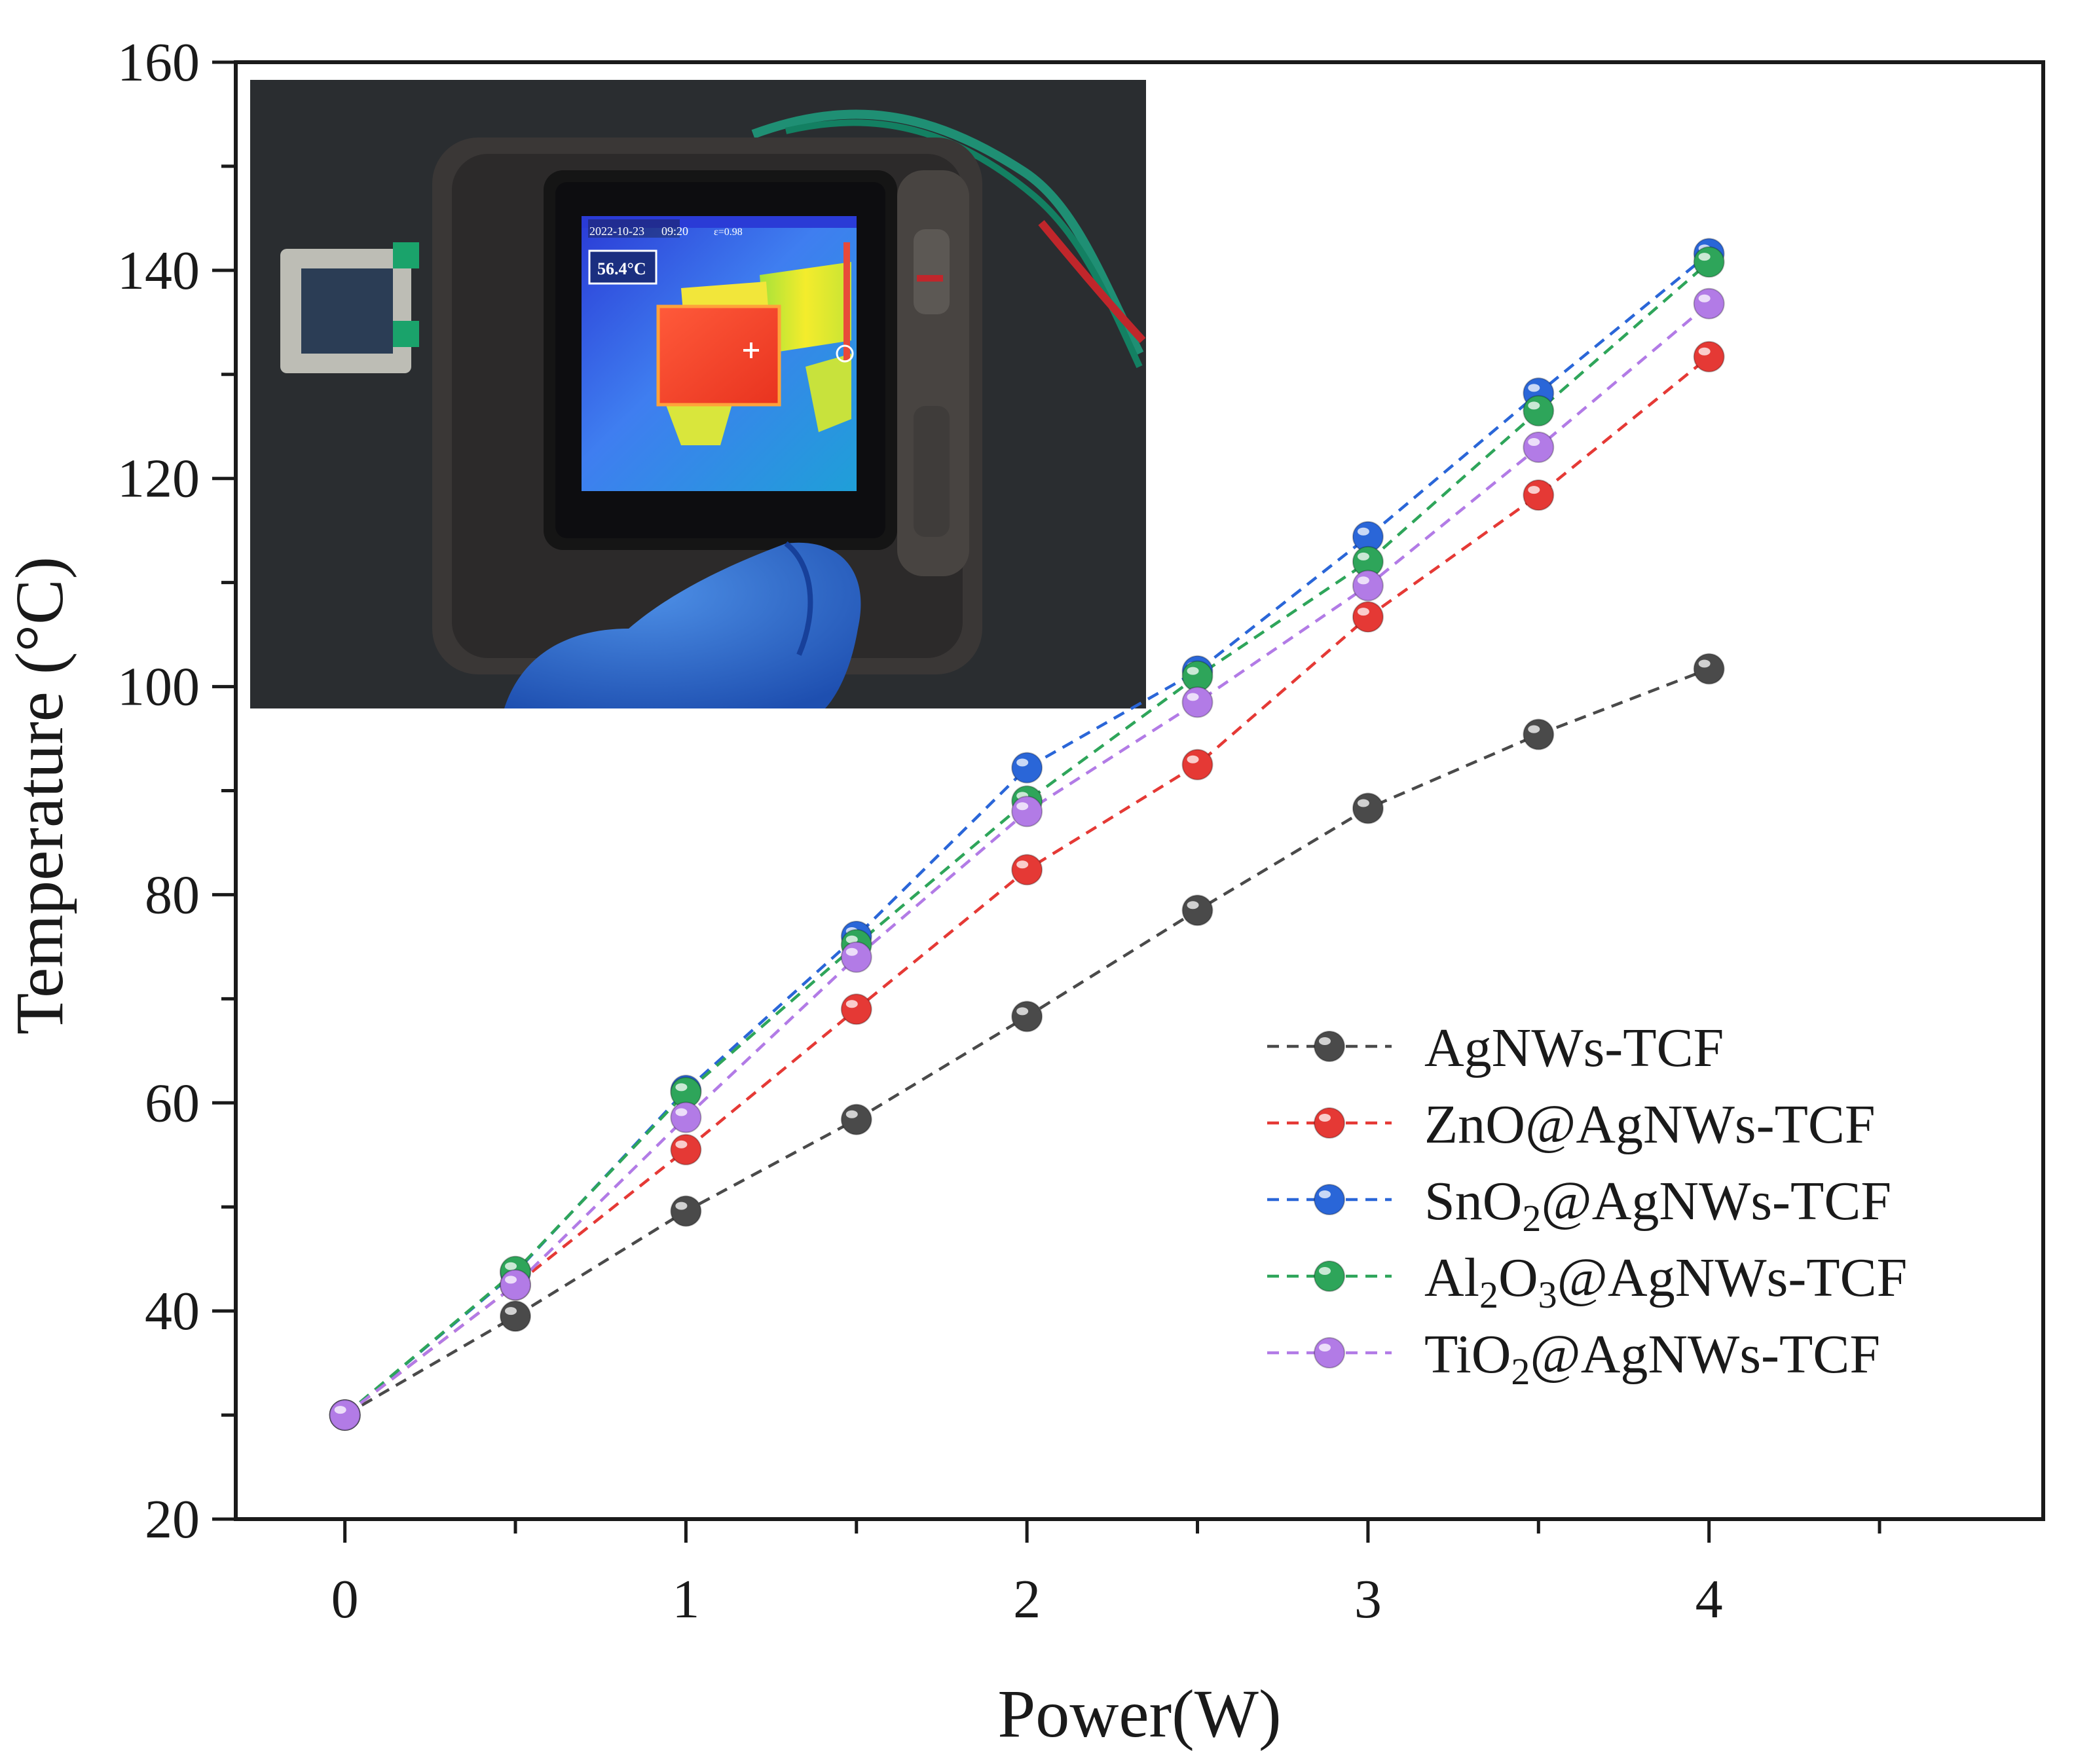 The image size is (2074, 1764). Describe the element at coordinates (158, 271) in the screenshot. I see `y-tick-label: 140` at that location.